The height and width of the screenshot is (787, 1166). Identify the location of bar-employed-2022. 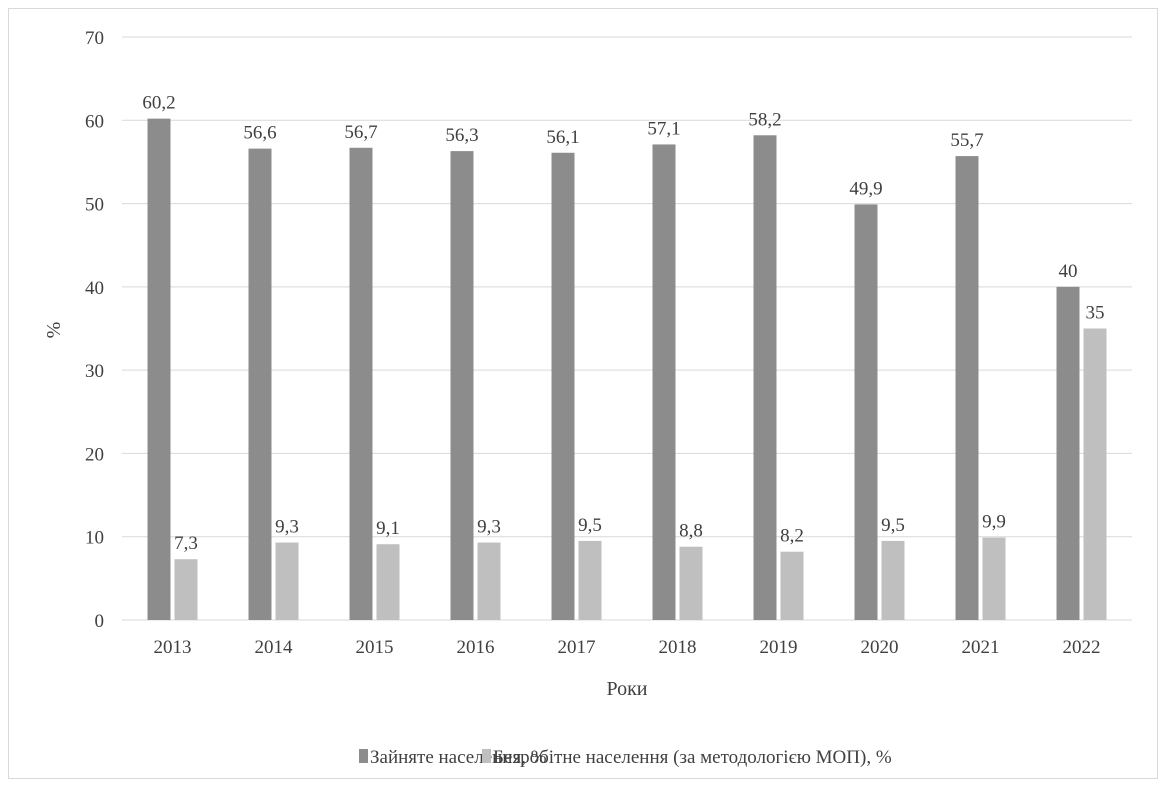
(1068, 453).